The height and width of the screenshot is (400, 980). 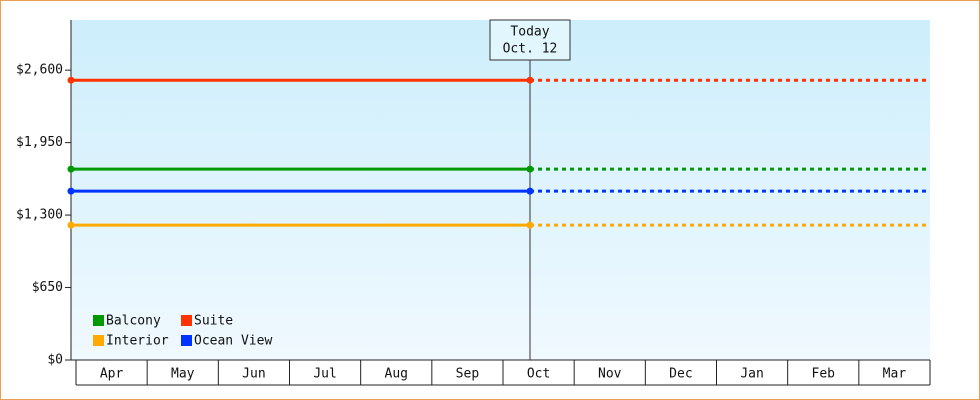 What do you see at coordinates (824, 374) in the screenshot?
I see `x-tick-label: Feb` at bounding box center [824, 374].